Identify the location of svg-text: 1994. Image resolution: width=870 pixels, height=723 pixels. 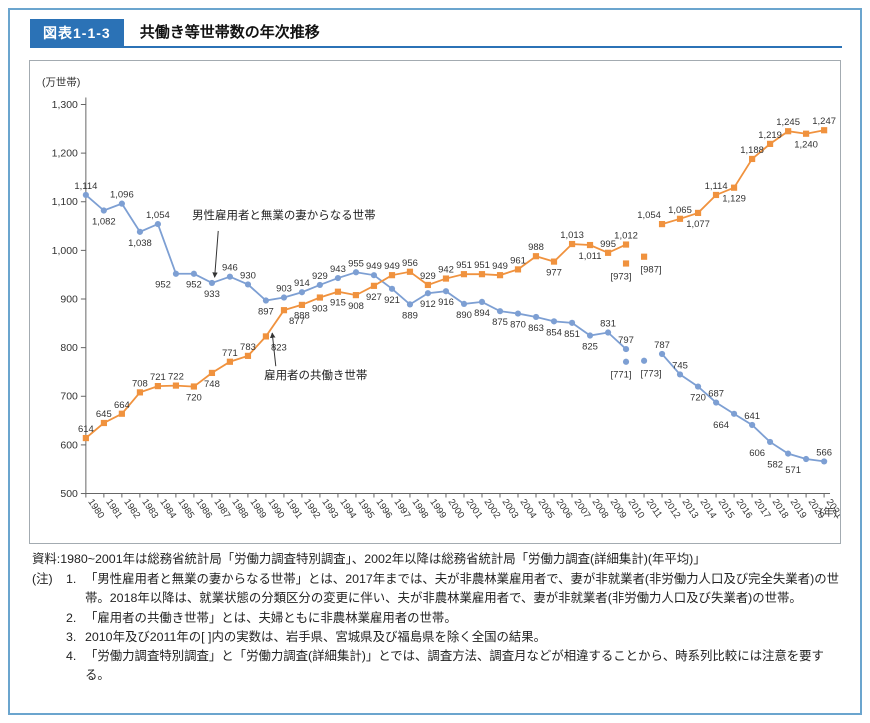
(347, 509).